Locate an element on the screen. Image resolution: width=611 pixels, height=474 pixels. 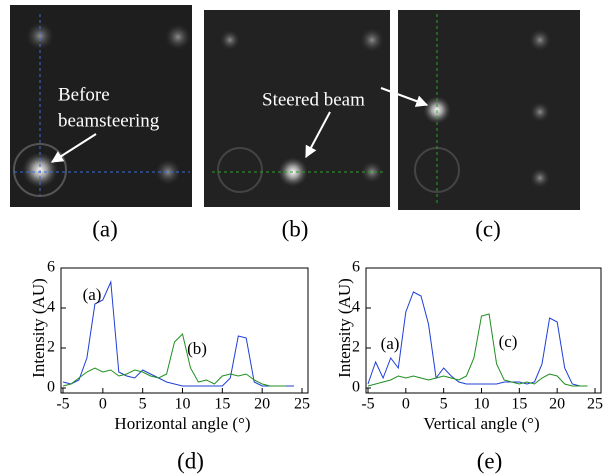
series-label: (c) is located at coordinates (508, 341).